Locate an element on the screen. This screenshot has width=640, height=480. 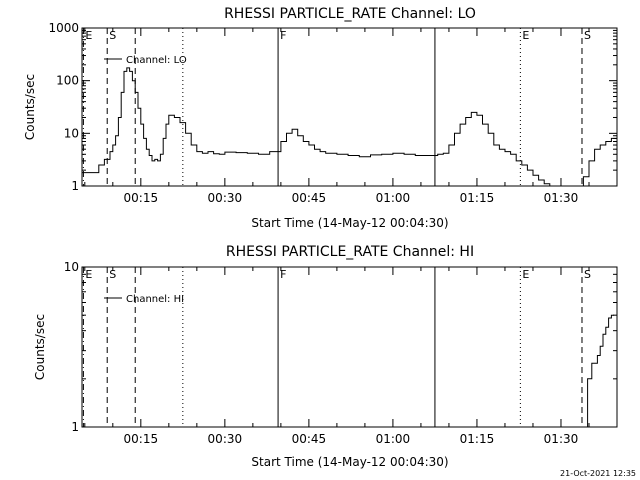
lo-x-tick-label: 01:00 is located at coordinates (393, 198).